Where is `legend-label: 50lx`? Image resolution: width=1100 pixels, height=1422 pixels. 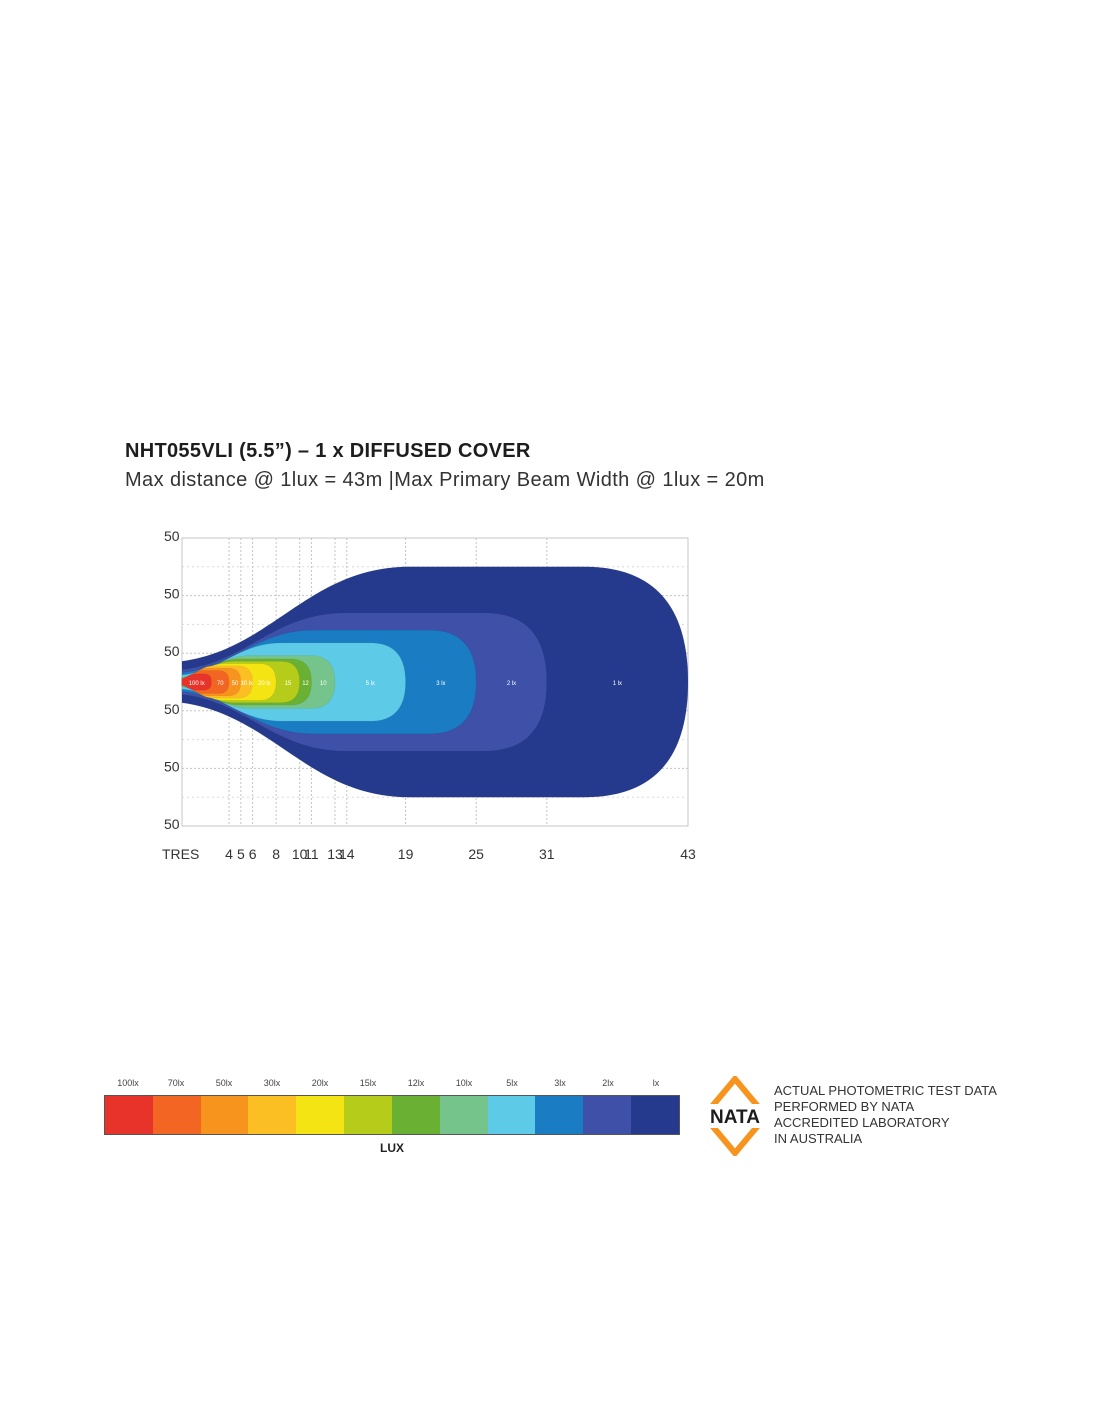 legend-label: 50lx is located at coordinates (224, 1083).